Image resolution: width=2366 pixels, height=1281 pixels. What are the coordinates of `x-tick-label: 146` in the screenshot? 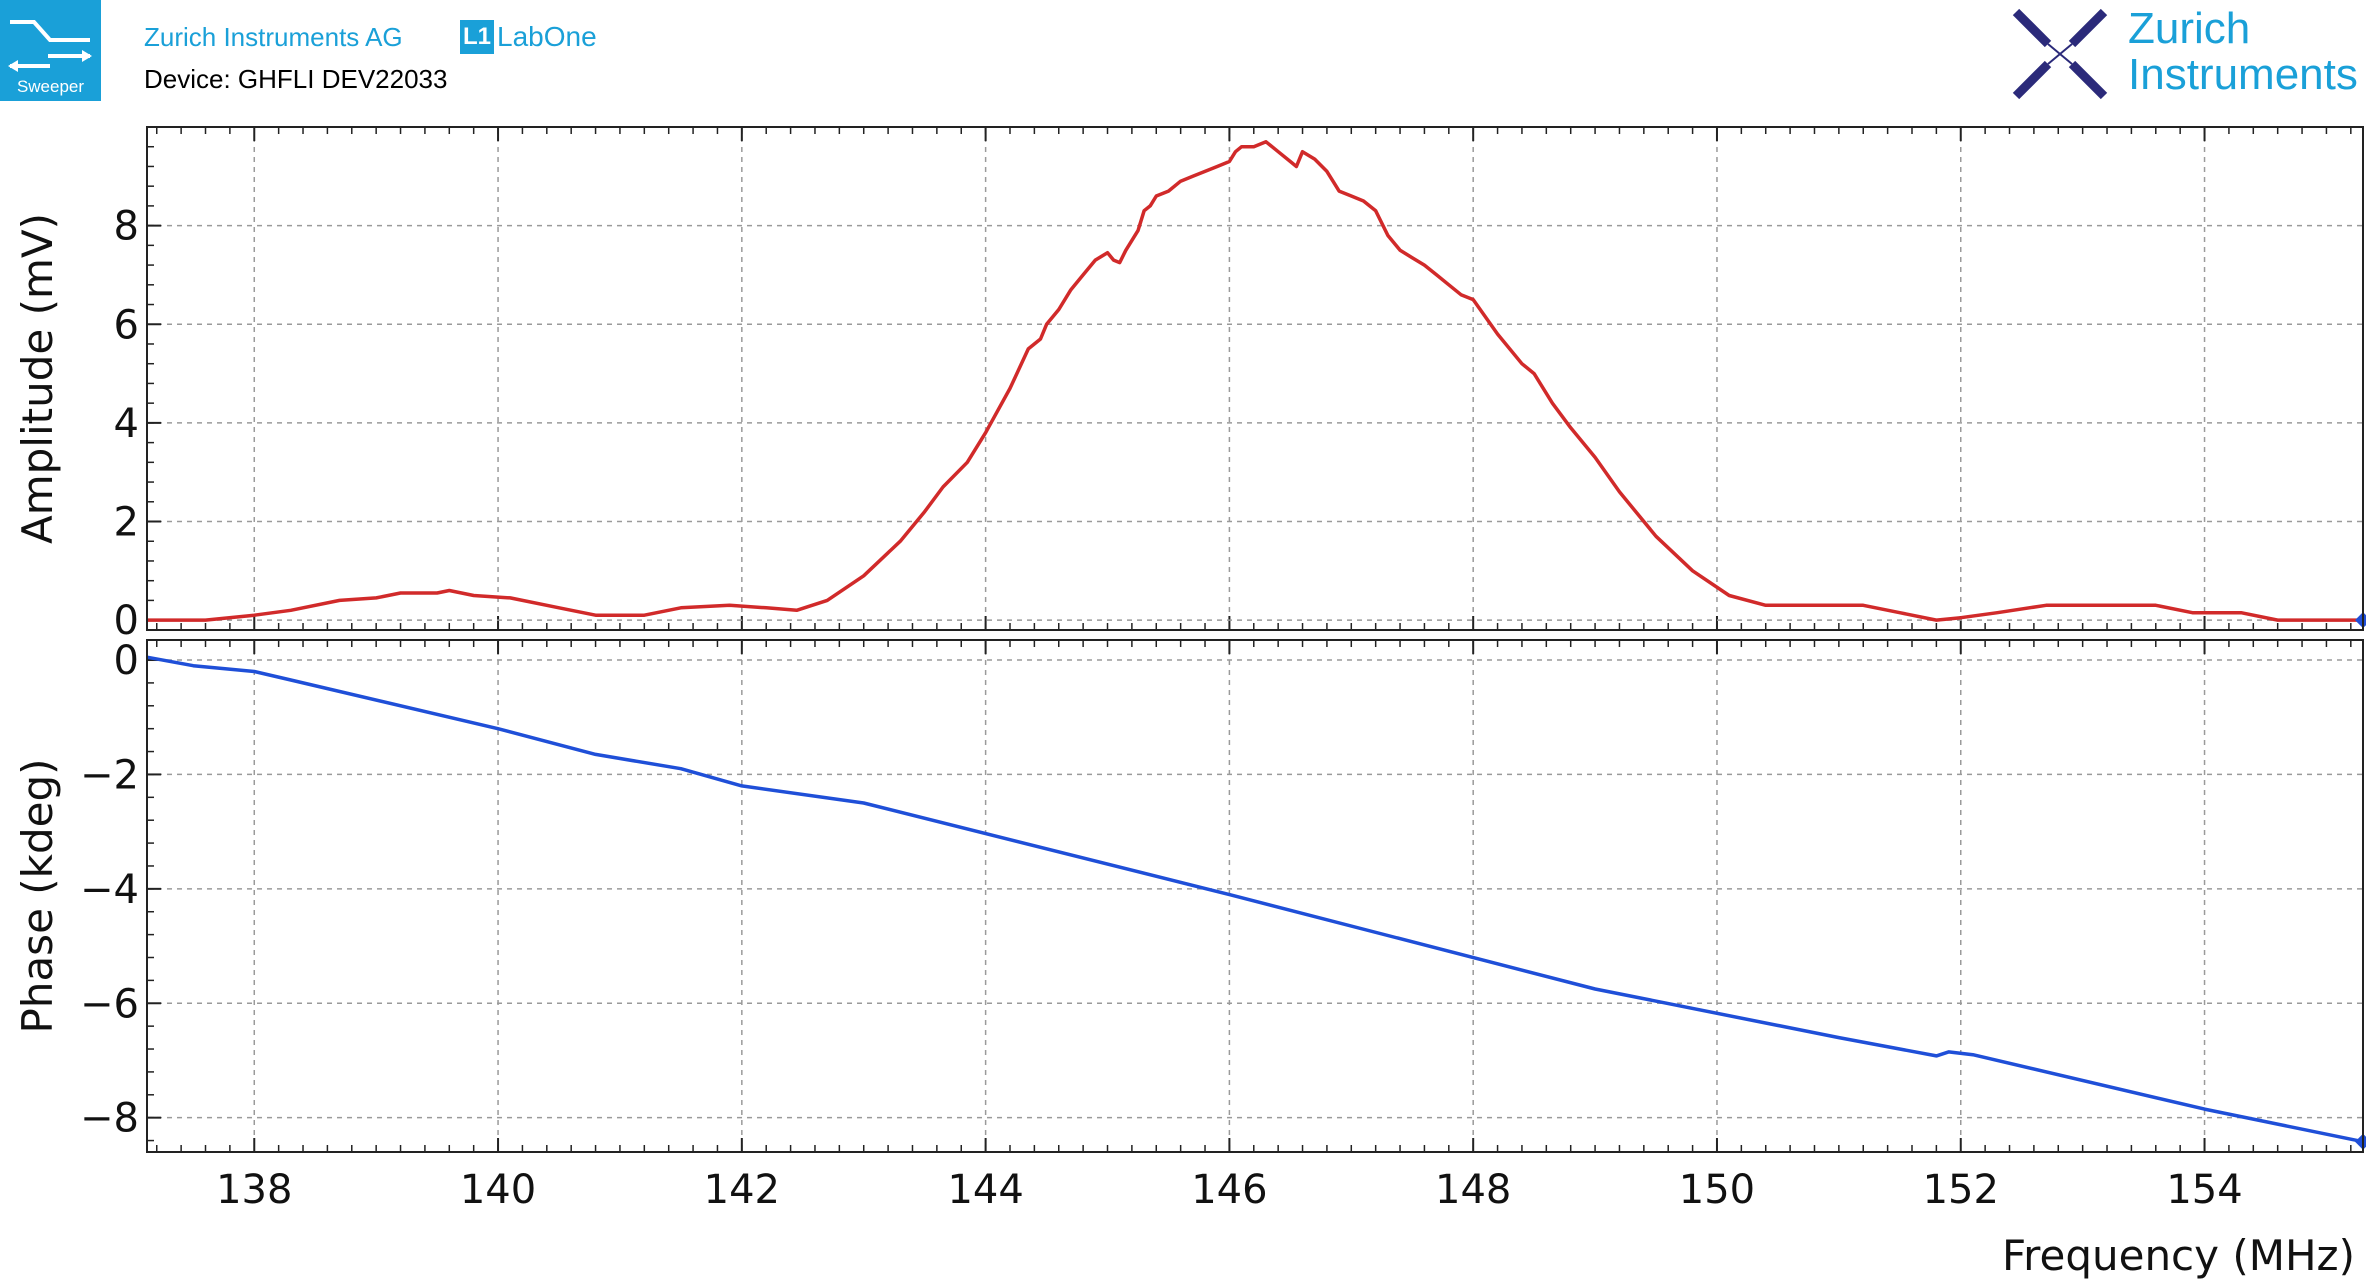 It's located at (1229, 1190).